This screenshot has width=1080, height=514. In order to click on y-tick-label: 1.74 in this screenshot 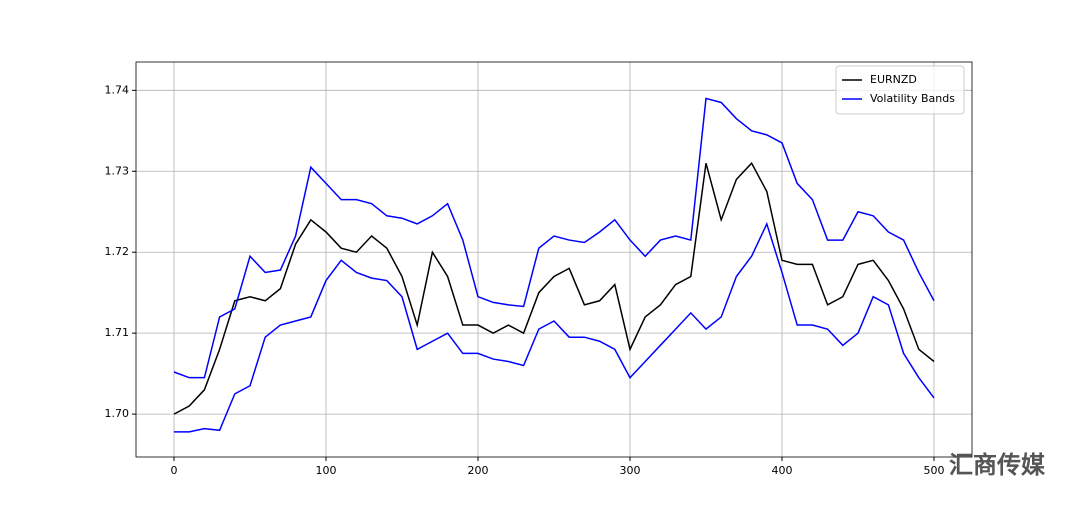, I will do `click(117, 89)`.